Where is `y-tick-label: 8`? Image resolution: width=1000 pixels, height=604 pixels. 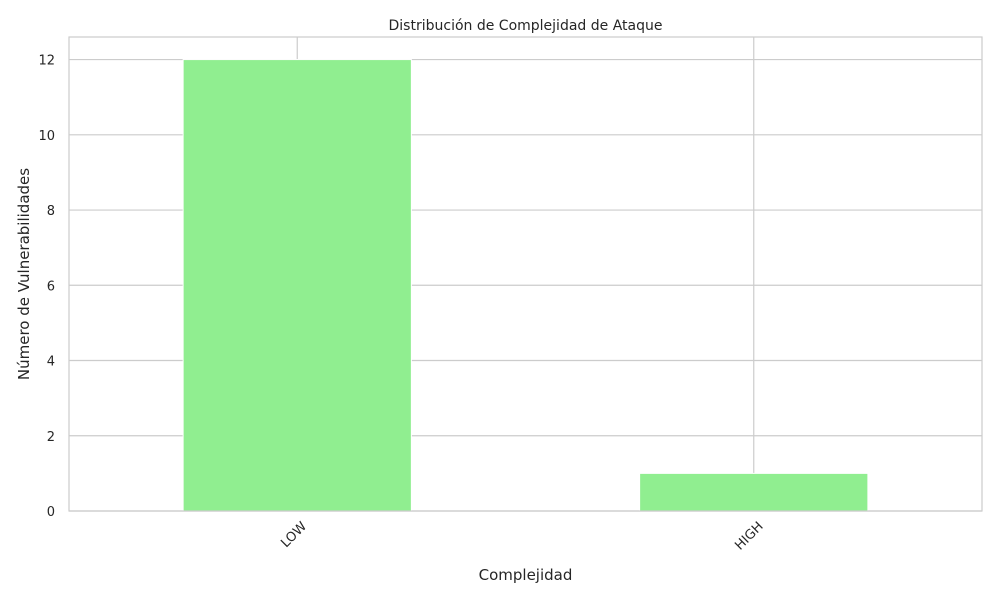 y-tick-label: 8 is located at coordinates (51, 211).